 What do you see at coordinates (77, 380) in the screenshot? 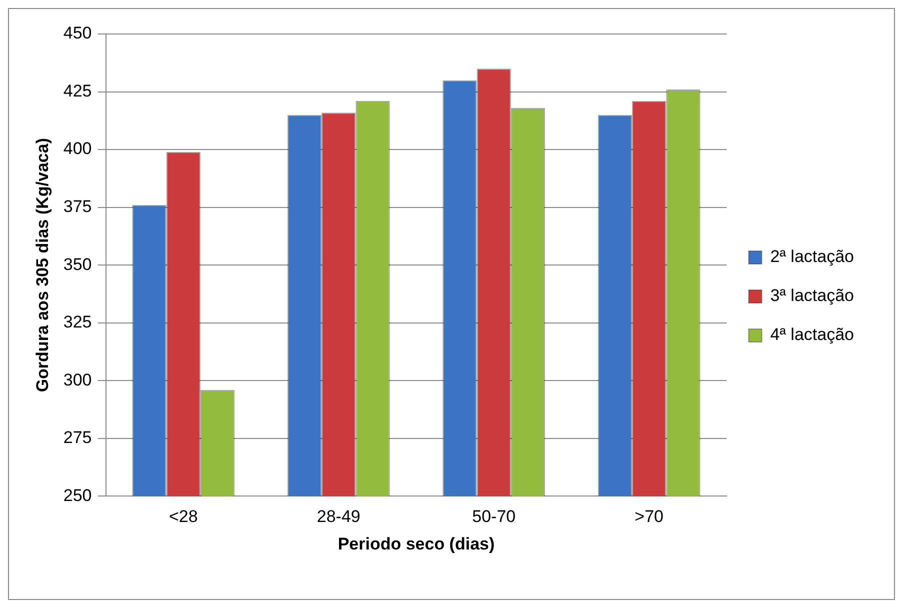
I see `y-tick-label: 300` at bounding box center [77, 380].